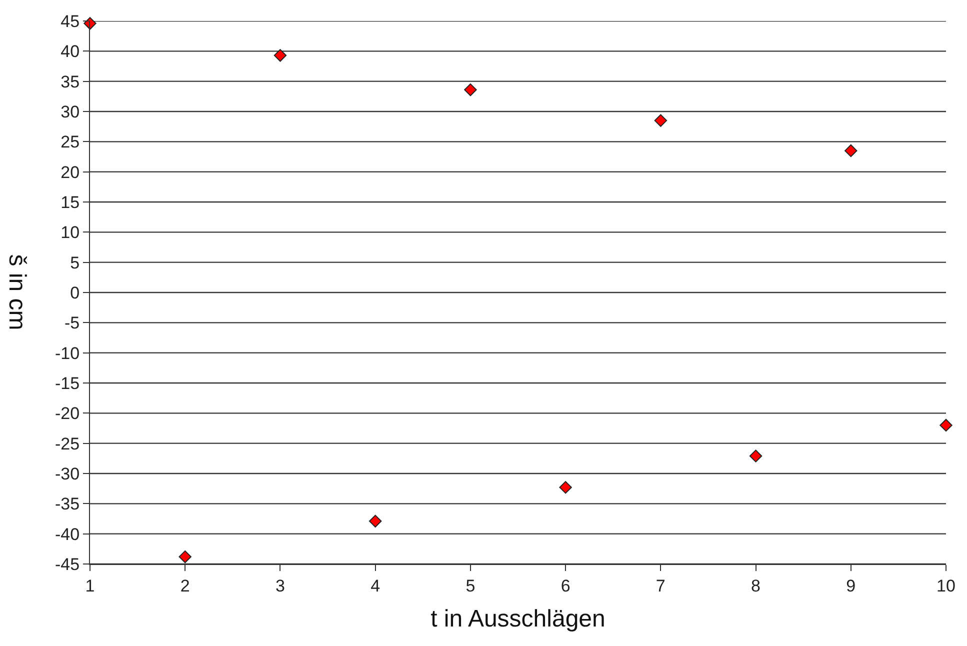  Describe the element at coordinates (70, 202) in the screenshot. I see `y-tick-label: 15` at that location.